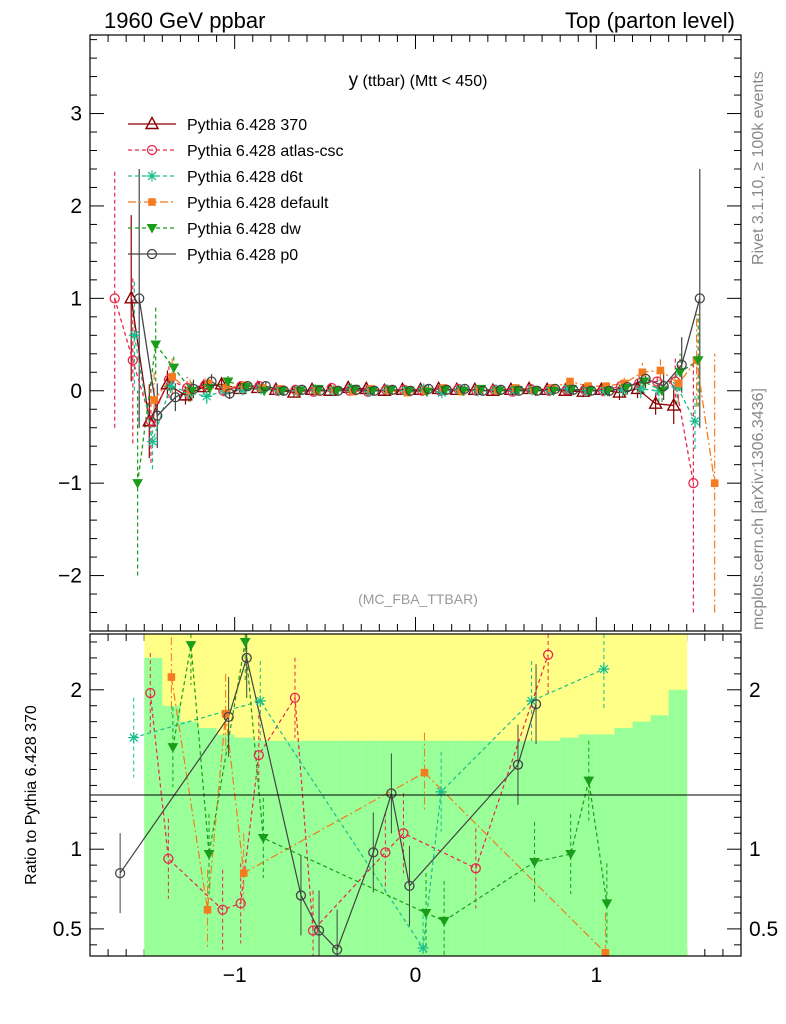  What do you see at coordinates (596, 975) in the screenshot?
I see `x-tick-label: 1` at bounding box center [596, 975].